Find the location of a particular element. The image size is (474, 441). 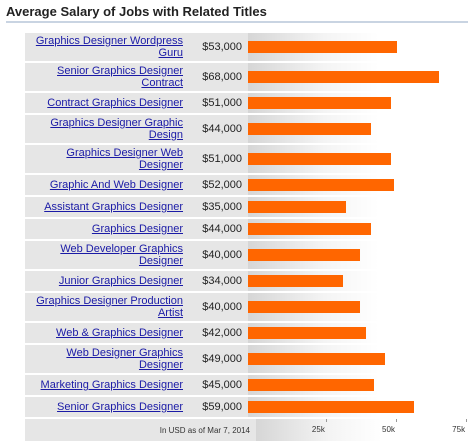

job-title-link: Web Designer Graphics Designer is located at coordinates (124, 359).